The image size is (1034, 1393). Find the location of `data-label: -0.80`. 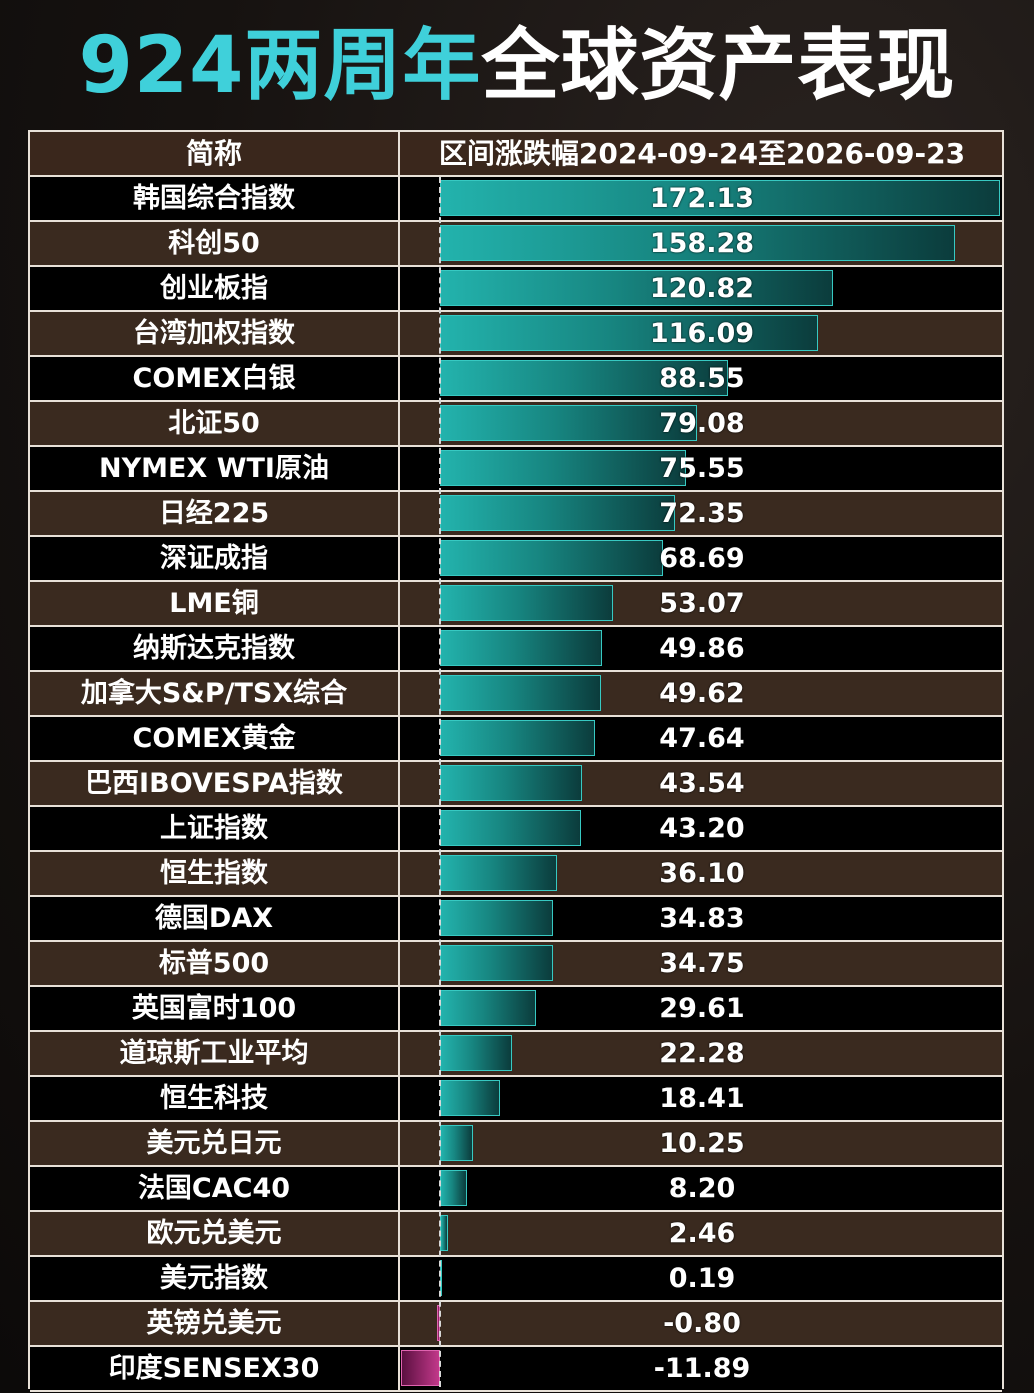

data-label: -0.80 is located at coordinates (702, 1323).